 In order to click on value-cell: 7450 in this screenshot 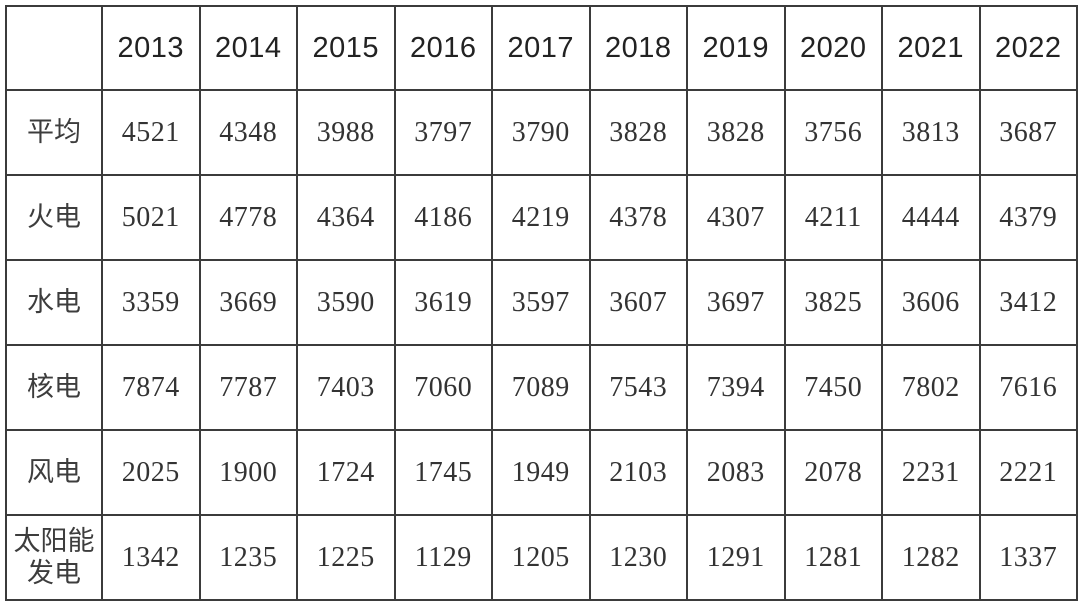, I will do `click(833, 387)`.